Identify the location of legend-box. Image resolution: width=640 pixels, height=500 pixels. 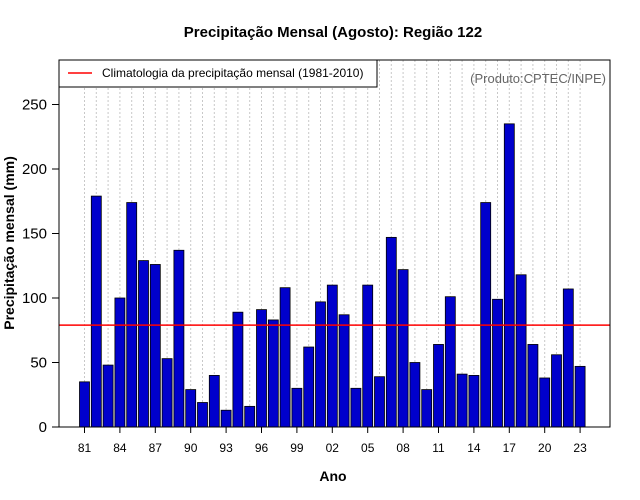
(218, 73).